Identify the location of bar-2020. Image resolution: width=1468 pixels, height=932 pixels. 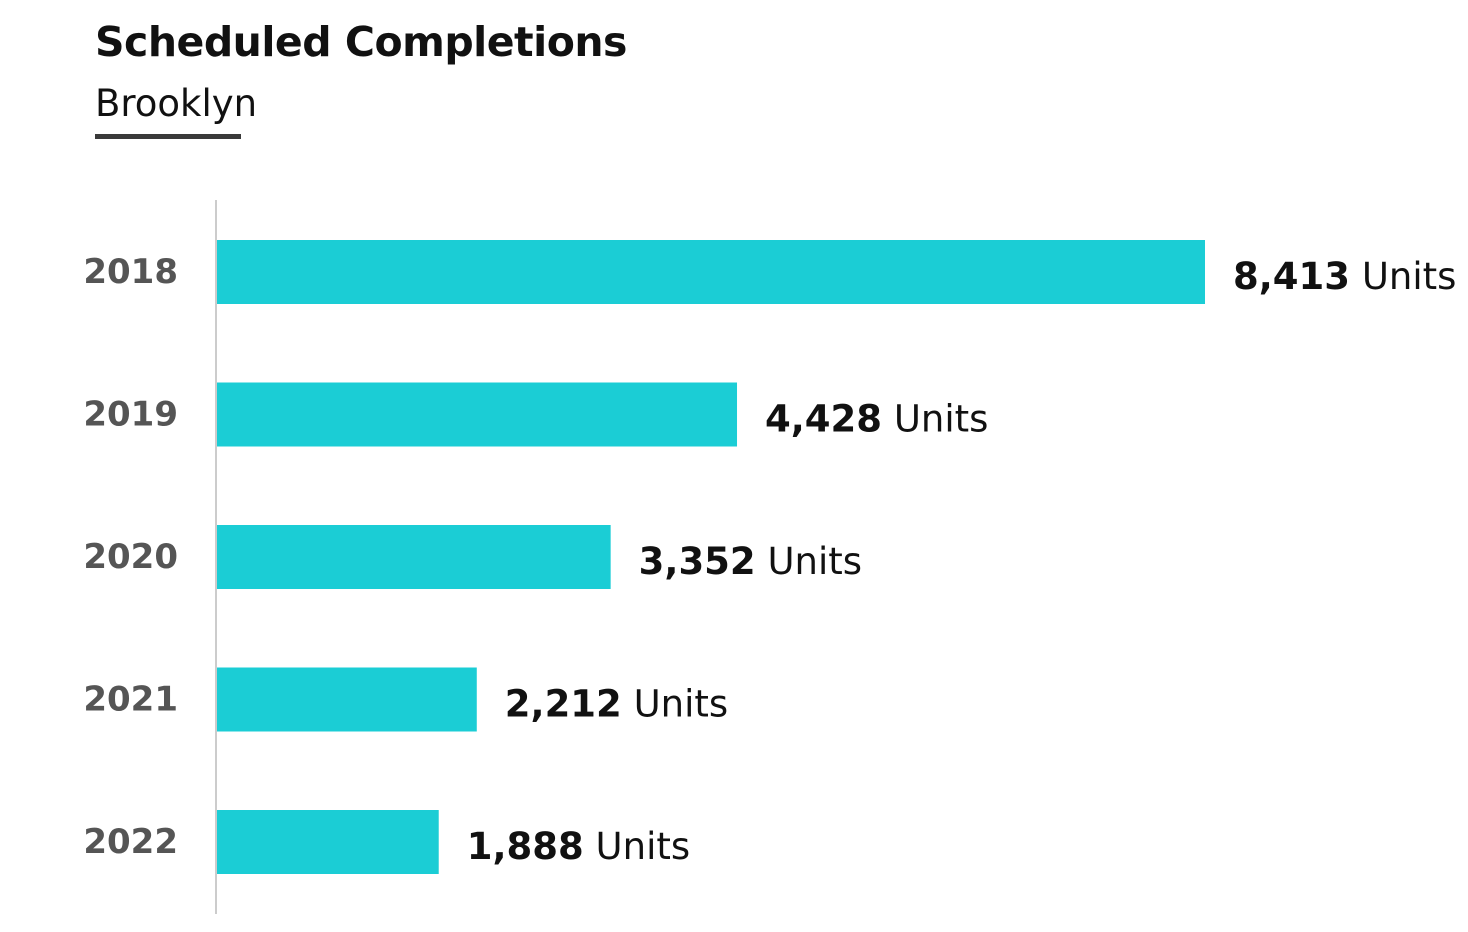
(414, 557).